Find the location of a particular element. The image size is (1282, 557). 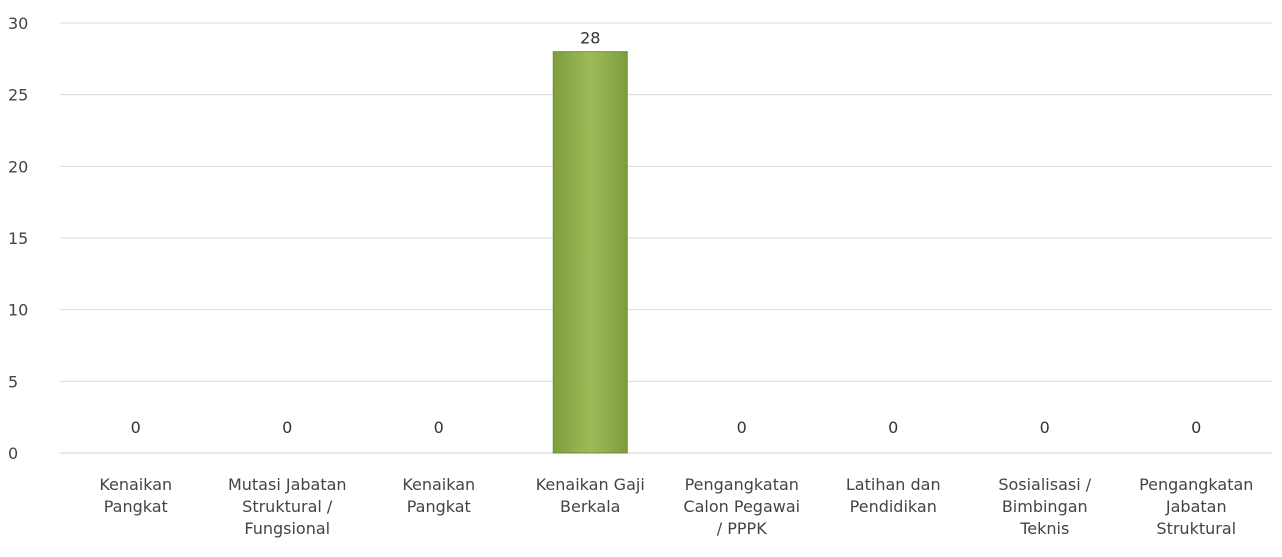

y-tick-label: 15 is located at coordinates (18, 238).